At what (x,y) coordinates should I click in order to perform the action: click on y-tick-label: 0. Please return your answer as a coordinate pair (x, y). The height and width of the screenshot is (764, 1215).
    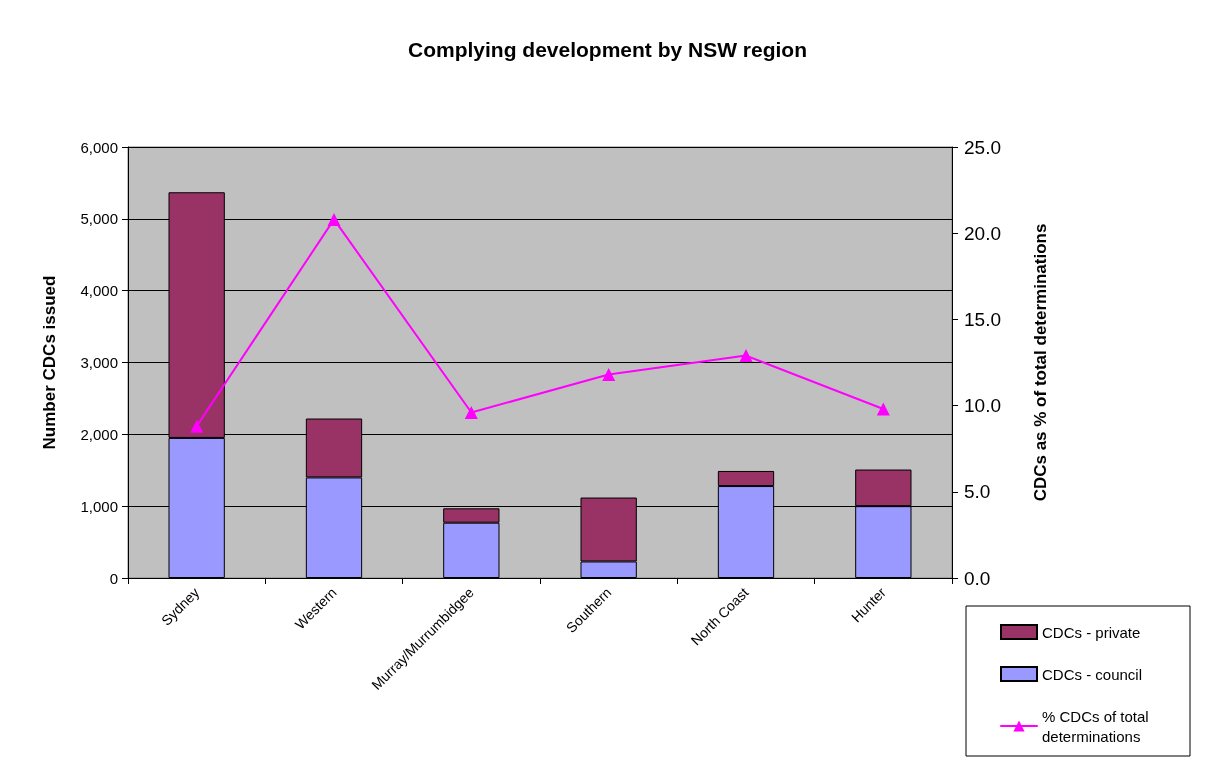
    Looking at the image, I should click on (113, 578).